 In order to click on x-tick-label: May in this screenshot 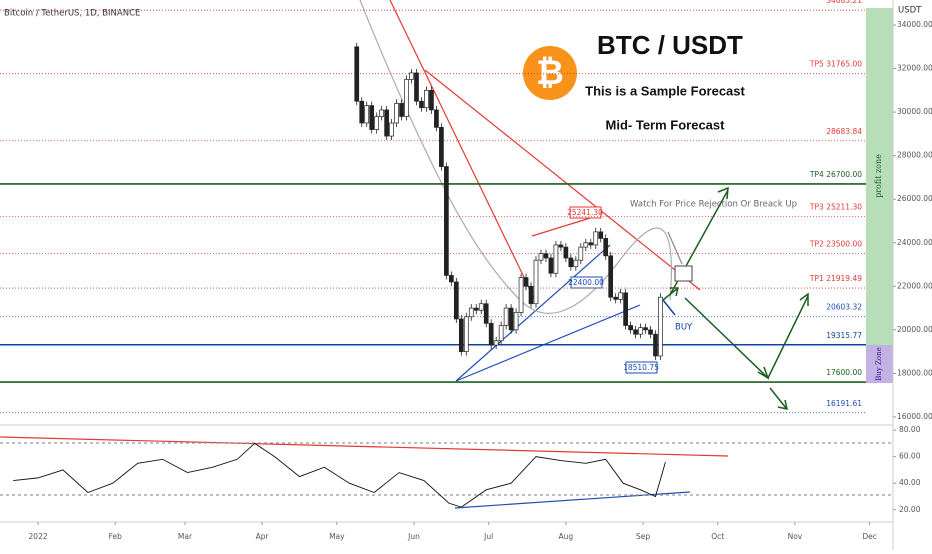, I will do `click(337, 536)`.